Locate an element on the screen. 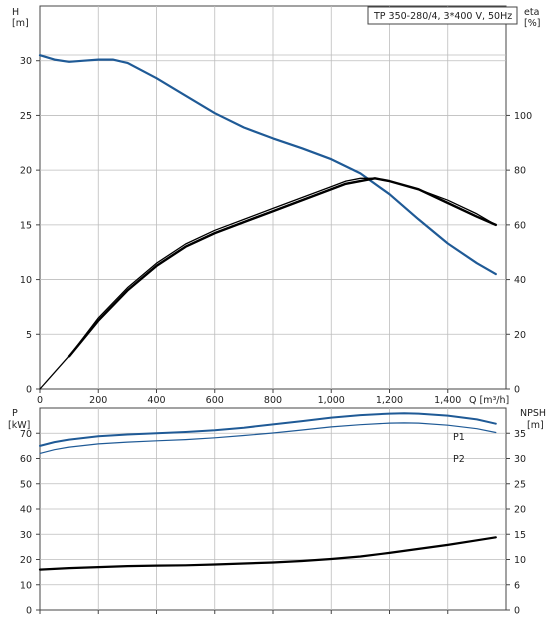 The image size is (555, 621). top-right-axis-label-line2: [%] is located at coordinates (532, 23).